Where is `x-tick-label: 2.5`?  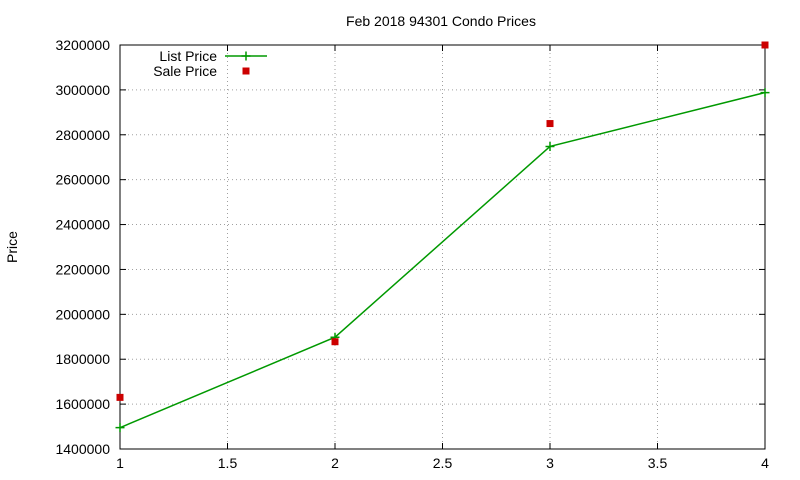
x-tick-label: 2.5 is located at coordinates (443, 463).